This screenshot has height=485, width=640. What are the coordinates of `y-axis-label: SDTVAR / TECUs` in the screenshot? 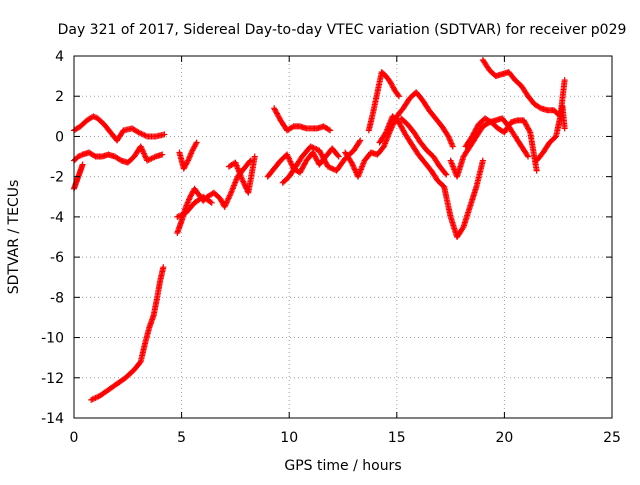 It's located at (14, 237).